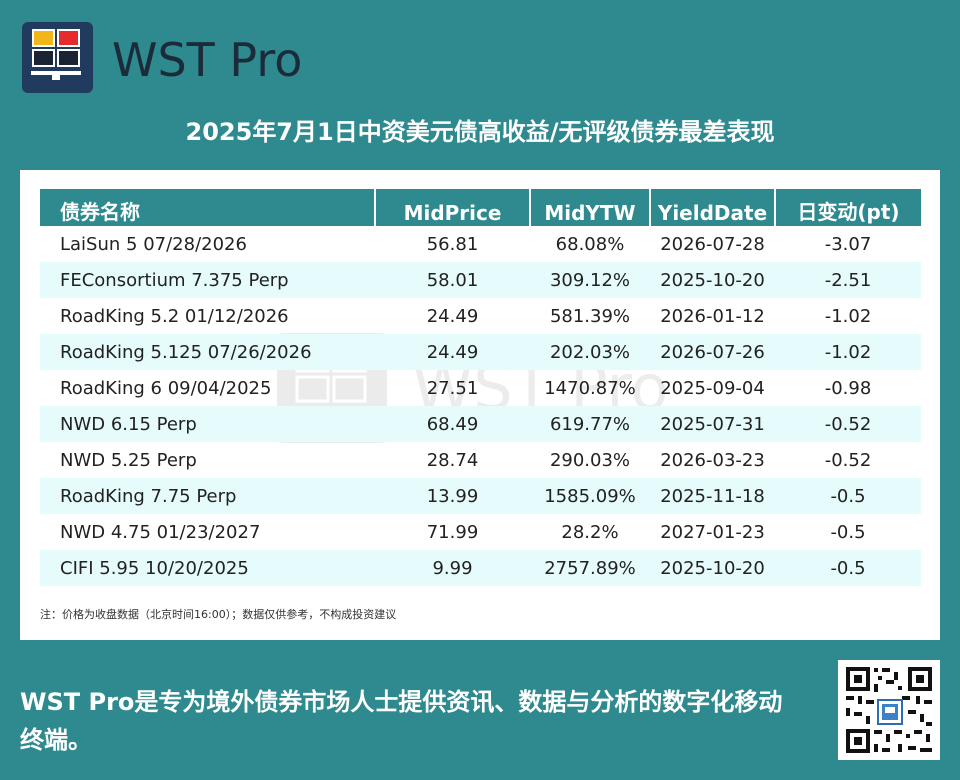 The image size is (960, 780). What do you see at coordinates (207, 280) in the screenshot?
I see `cell-bond-name: FEConsortium 7.375 Perp` at bounding box center [207, 280].